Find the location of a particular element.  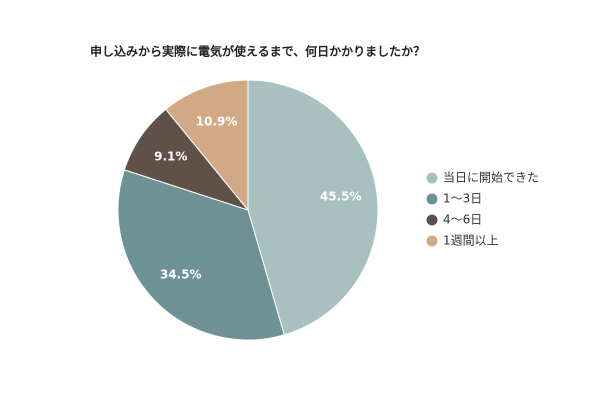

legend-label: 1〜3日 is located at coordinates (462, 199).